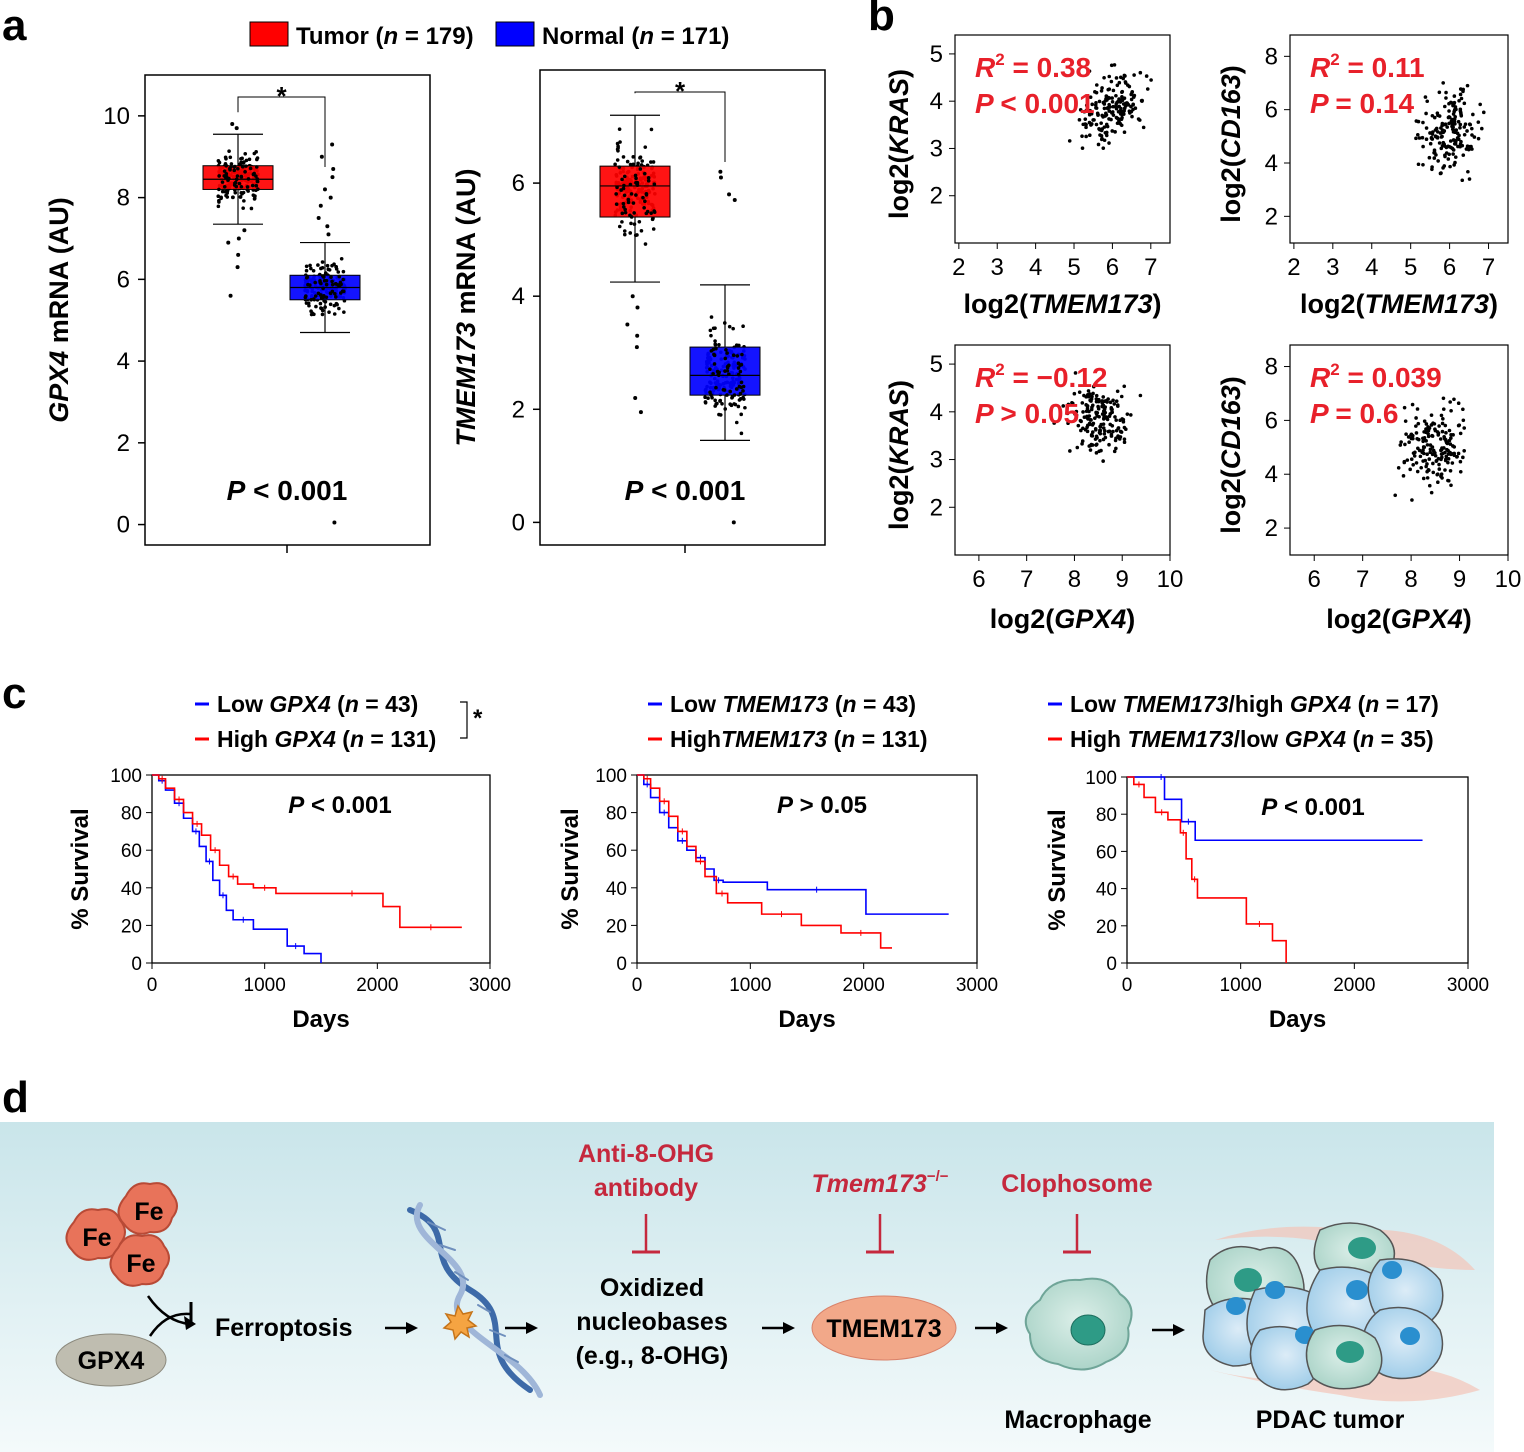  Describe the element at coordinates (1332, 267) in the screenshot. I see `x-tick-label: 3` at that location.